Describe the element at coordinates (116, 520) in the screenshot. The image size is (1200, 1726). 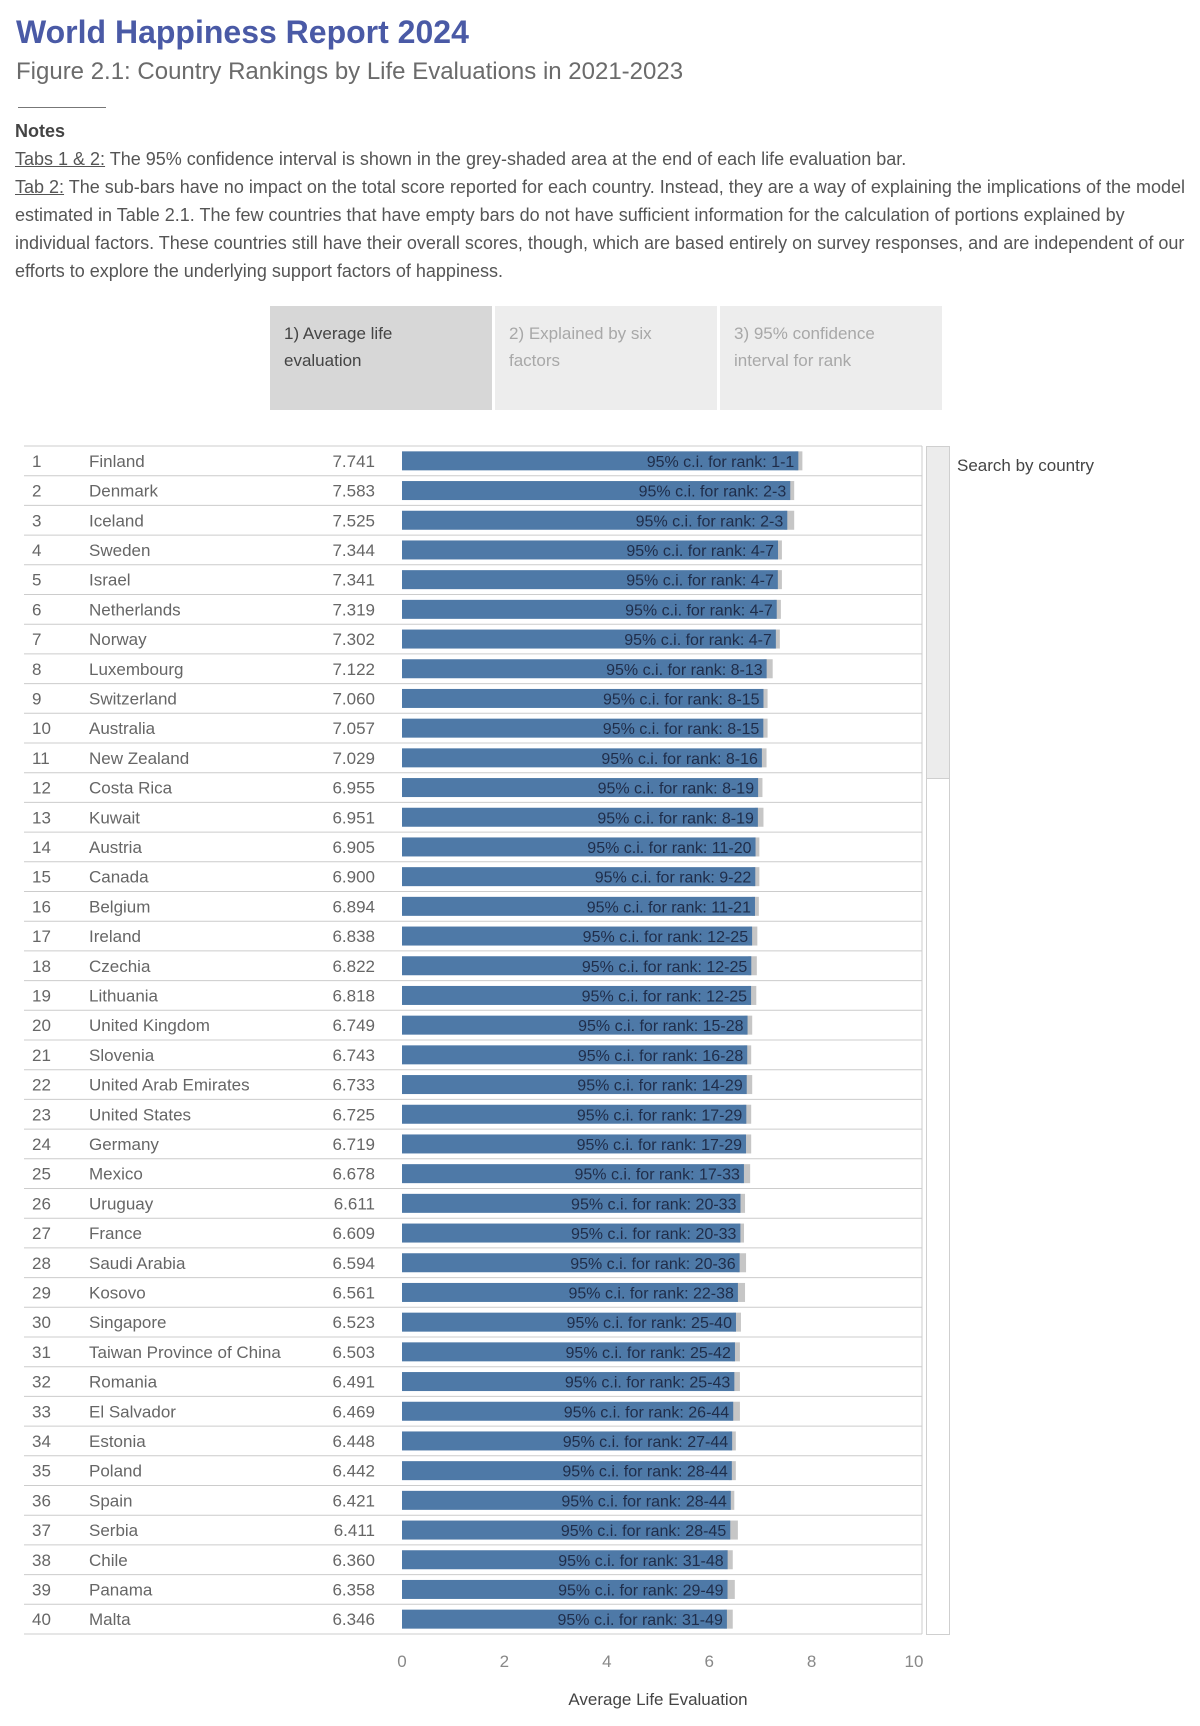
I see `country-label: Iceland` at that location.